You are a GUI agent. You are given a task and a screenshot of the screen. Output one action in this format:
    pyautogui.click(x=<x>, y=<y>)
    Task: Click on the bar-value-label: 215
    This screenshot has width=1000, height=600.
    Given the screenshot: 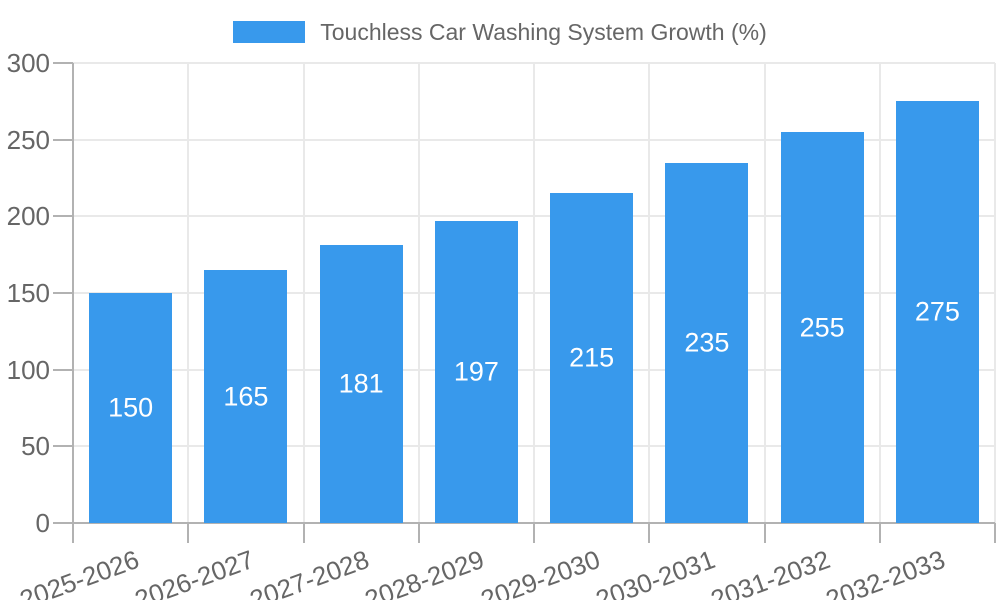 What is the action you would take?
    pyautogui.click(x=592, y=357)
    